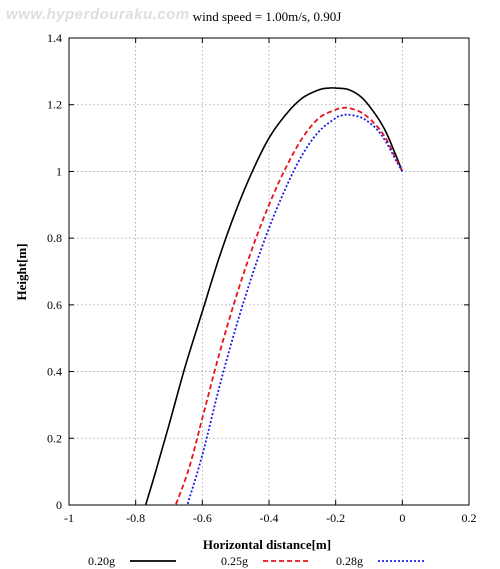 Image resolution: width=500 pixels, height=569 pixels. What do you see at coordinates (469, 518) in the screenshot?
I see `x-tick-label: 0.2` at bounding box center [469, 518].